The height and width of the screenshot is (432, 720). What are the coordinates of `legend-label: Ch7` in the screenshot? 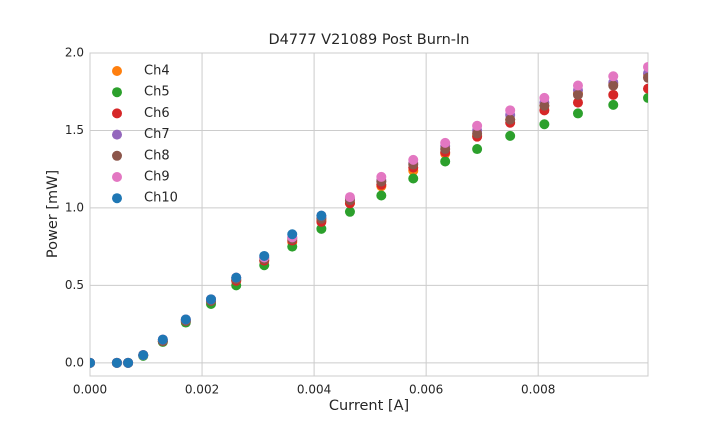 It's located at (157, 134).